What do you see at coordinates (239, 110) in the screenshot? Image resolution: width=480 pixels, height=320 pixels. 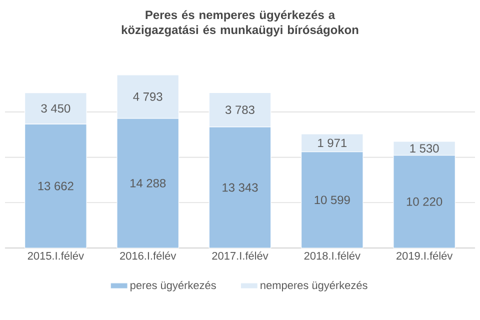 I see `data-label: 3 783` at bounding box center [239, 110].